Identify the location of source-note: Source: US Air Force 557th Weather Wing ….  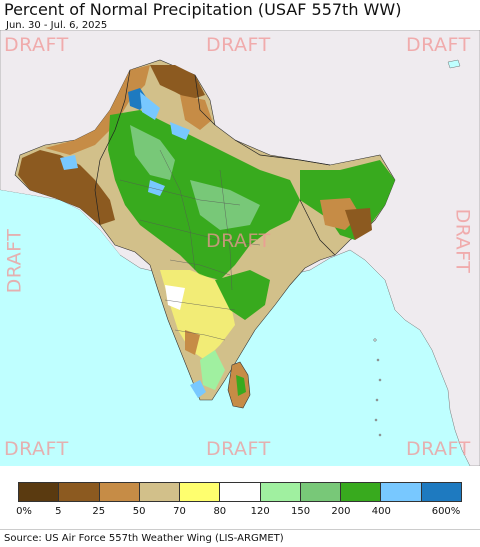
(240, 537).